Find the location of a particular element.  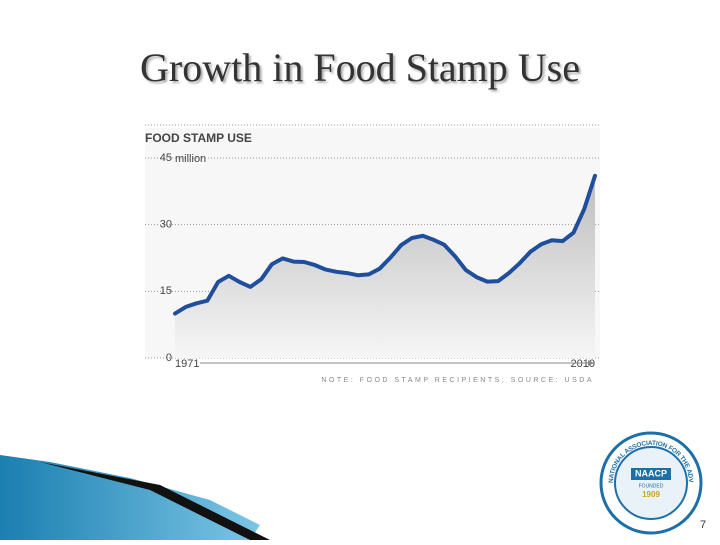

logo-inner is located at coordinates (651, 483).